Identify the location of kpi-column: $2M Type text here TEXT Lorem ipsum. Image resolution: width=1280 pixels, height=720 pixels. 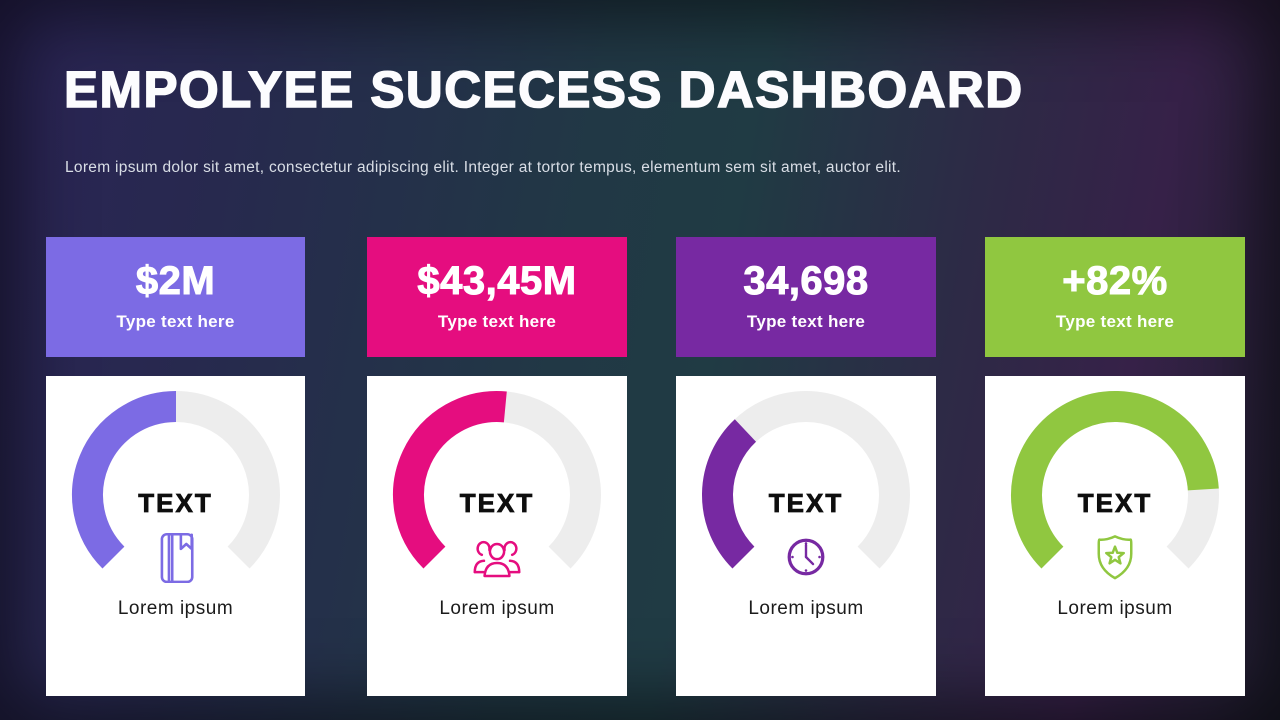
(175, 466).